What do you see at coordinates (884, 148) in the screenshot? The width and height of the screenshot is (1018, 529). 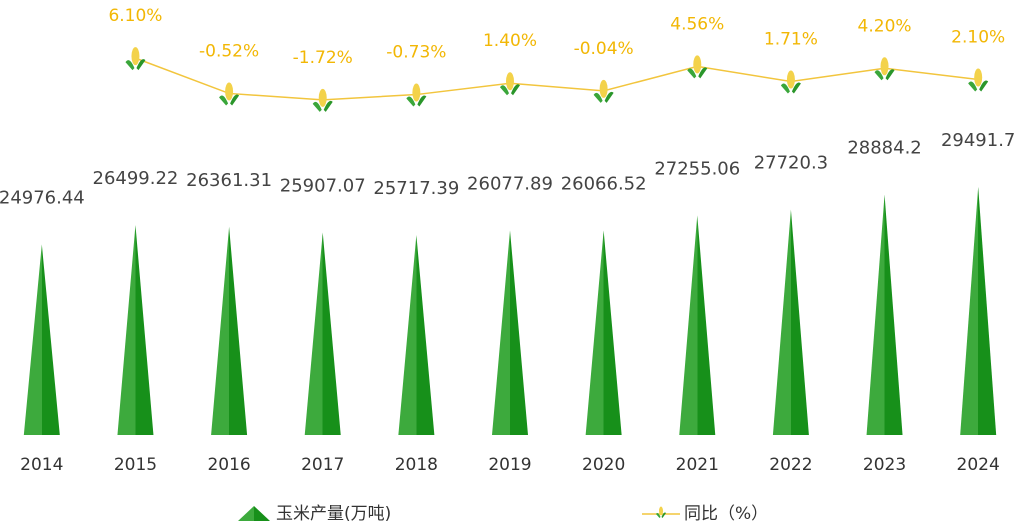 I see `bar-value-label: 28884.2` at bounding box center [884, 148].